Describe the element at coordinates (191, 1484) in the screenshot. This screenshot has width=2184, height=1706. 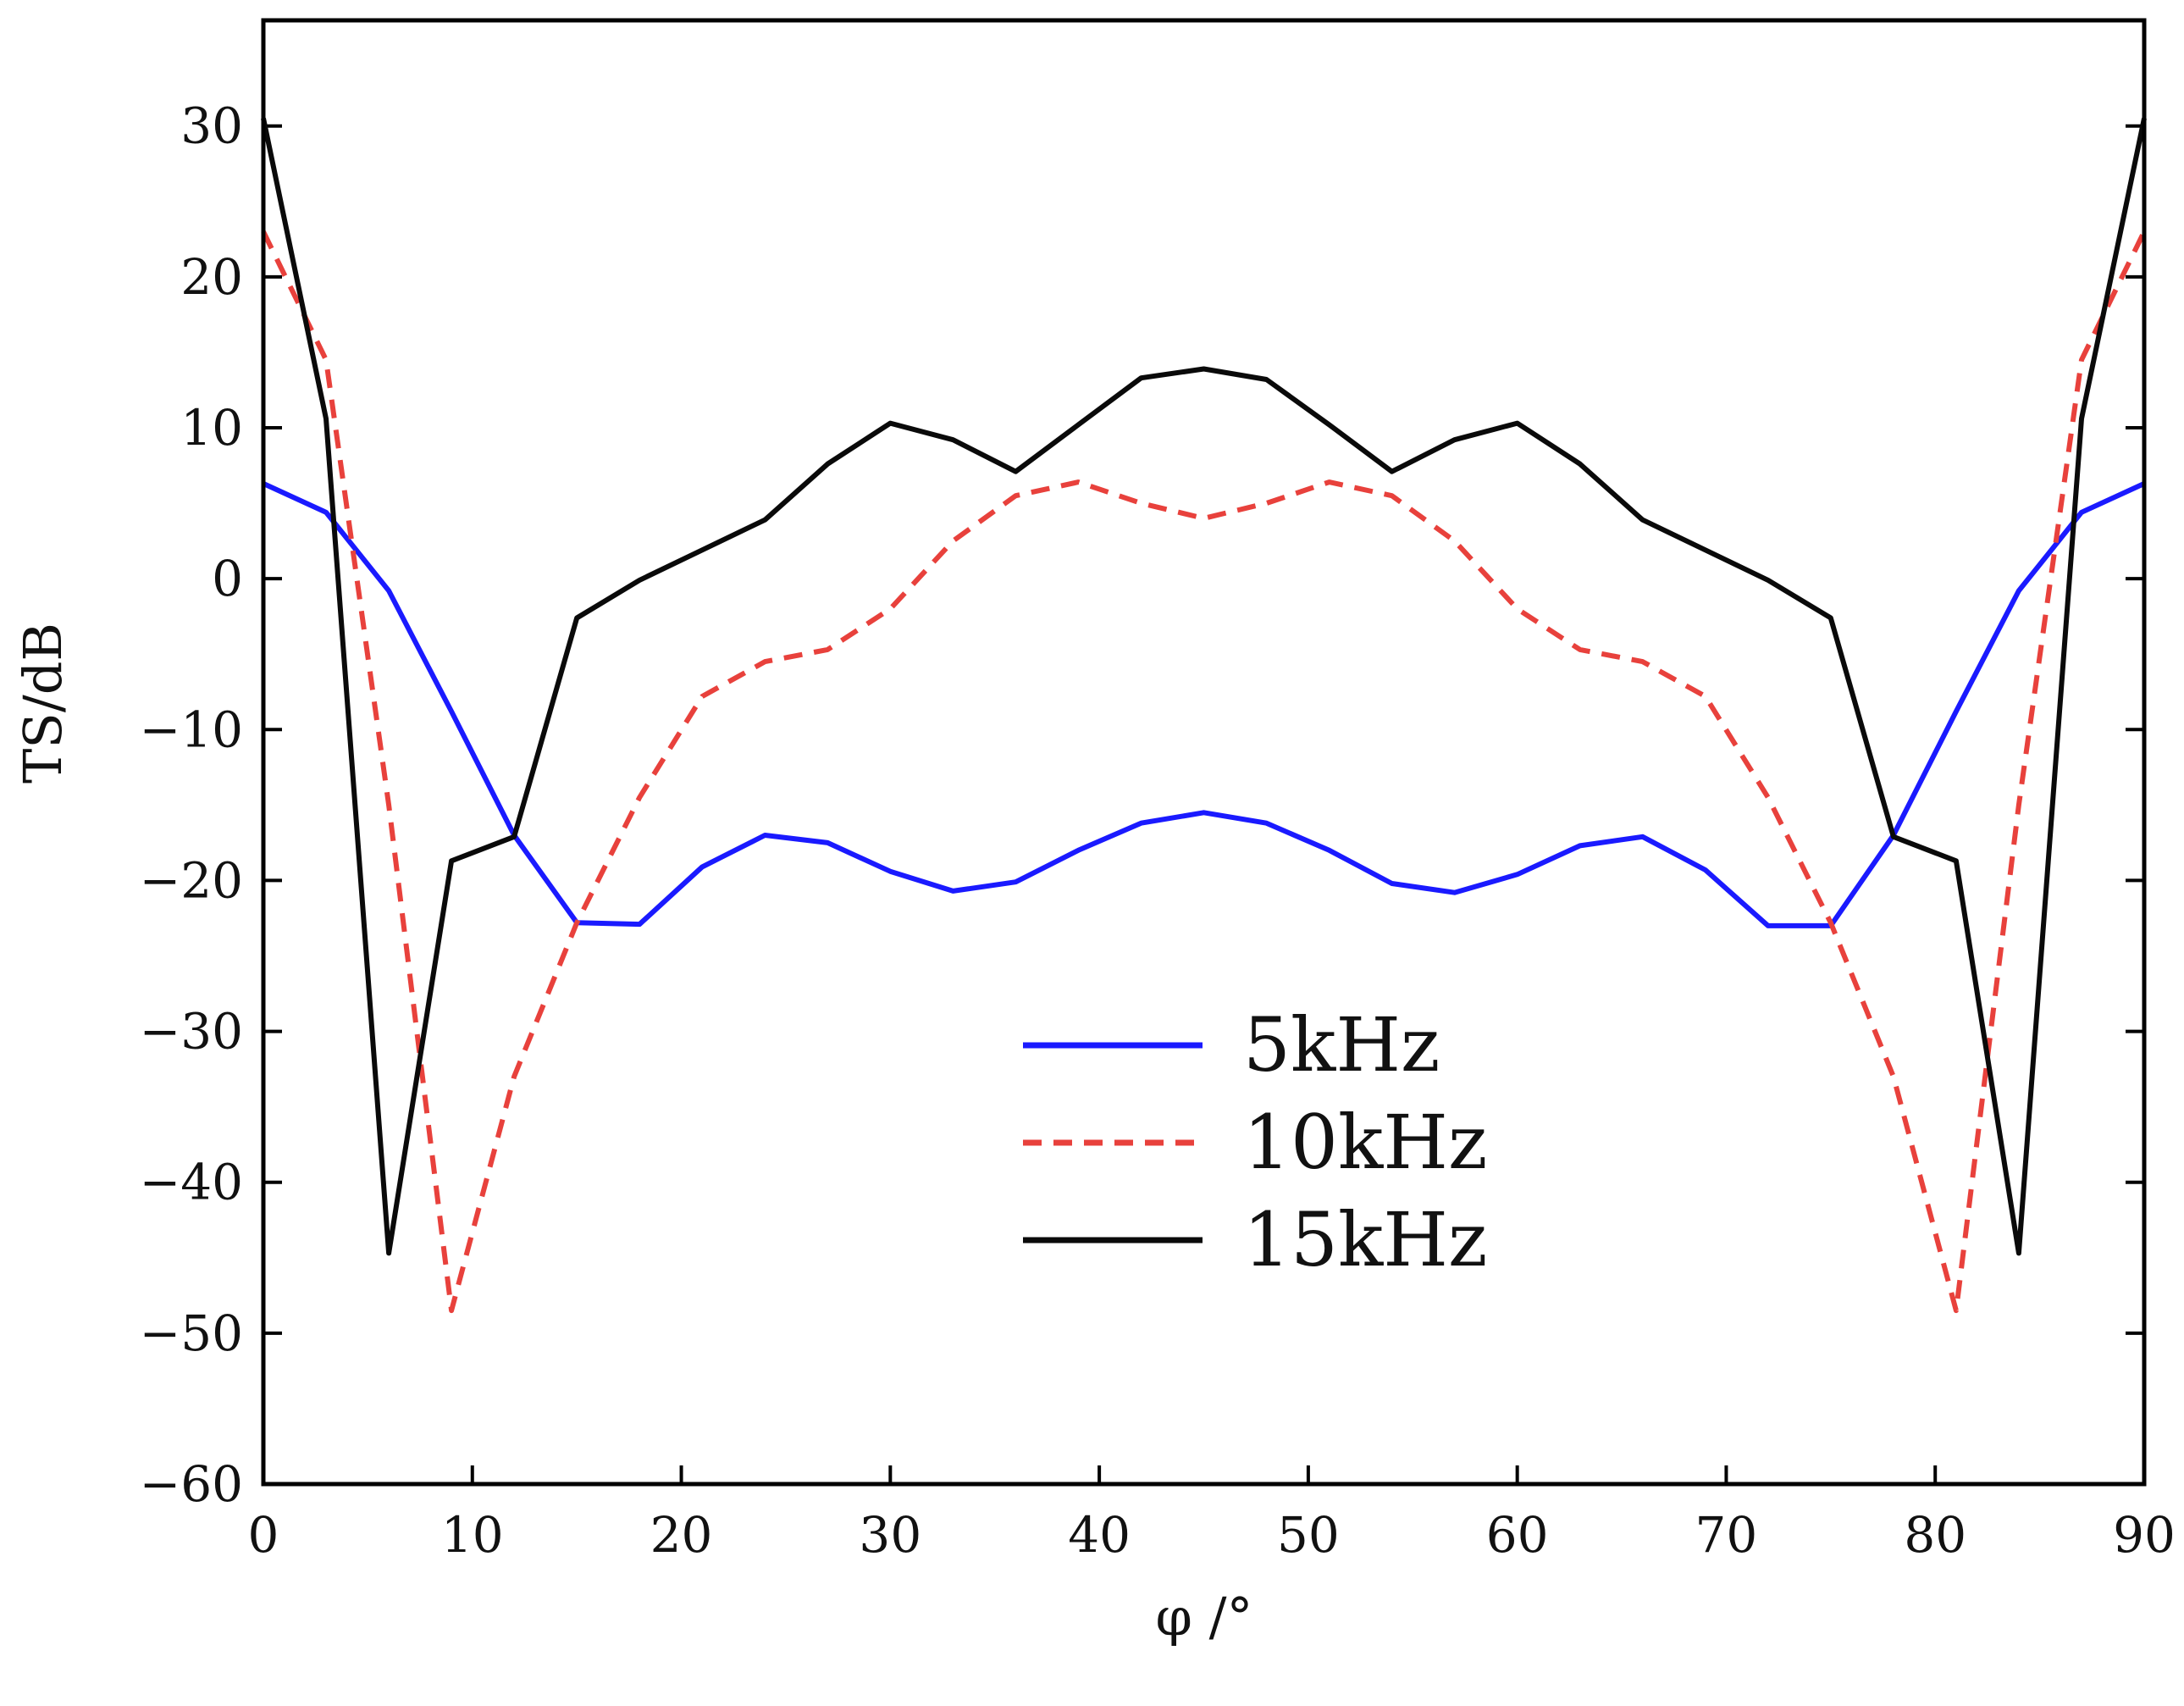
I see `y-tick-label: −60` at that location.